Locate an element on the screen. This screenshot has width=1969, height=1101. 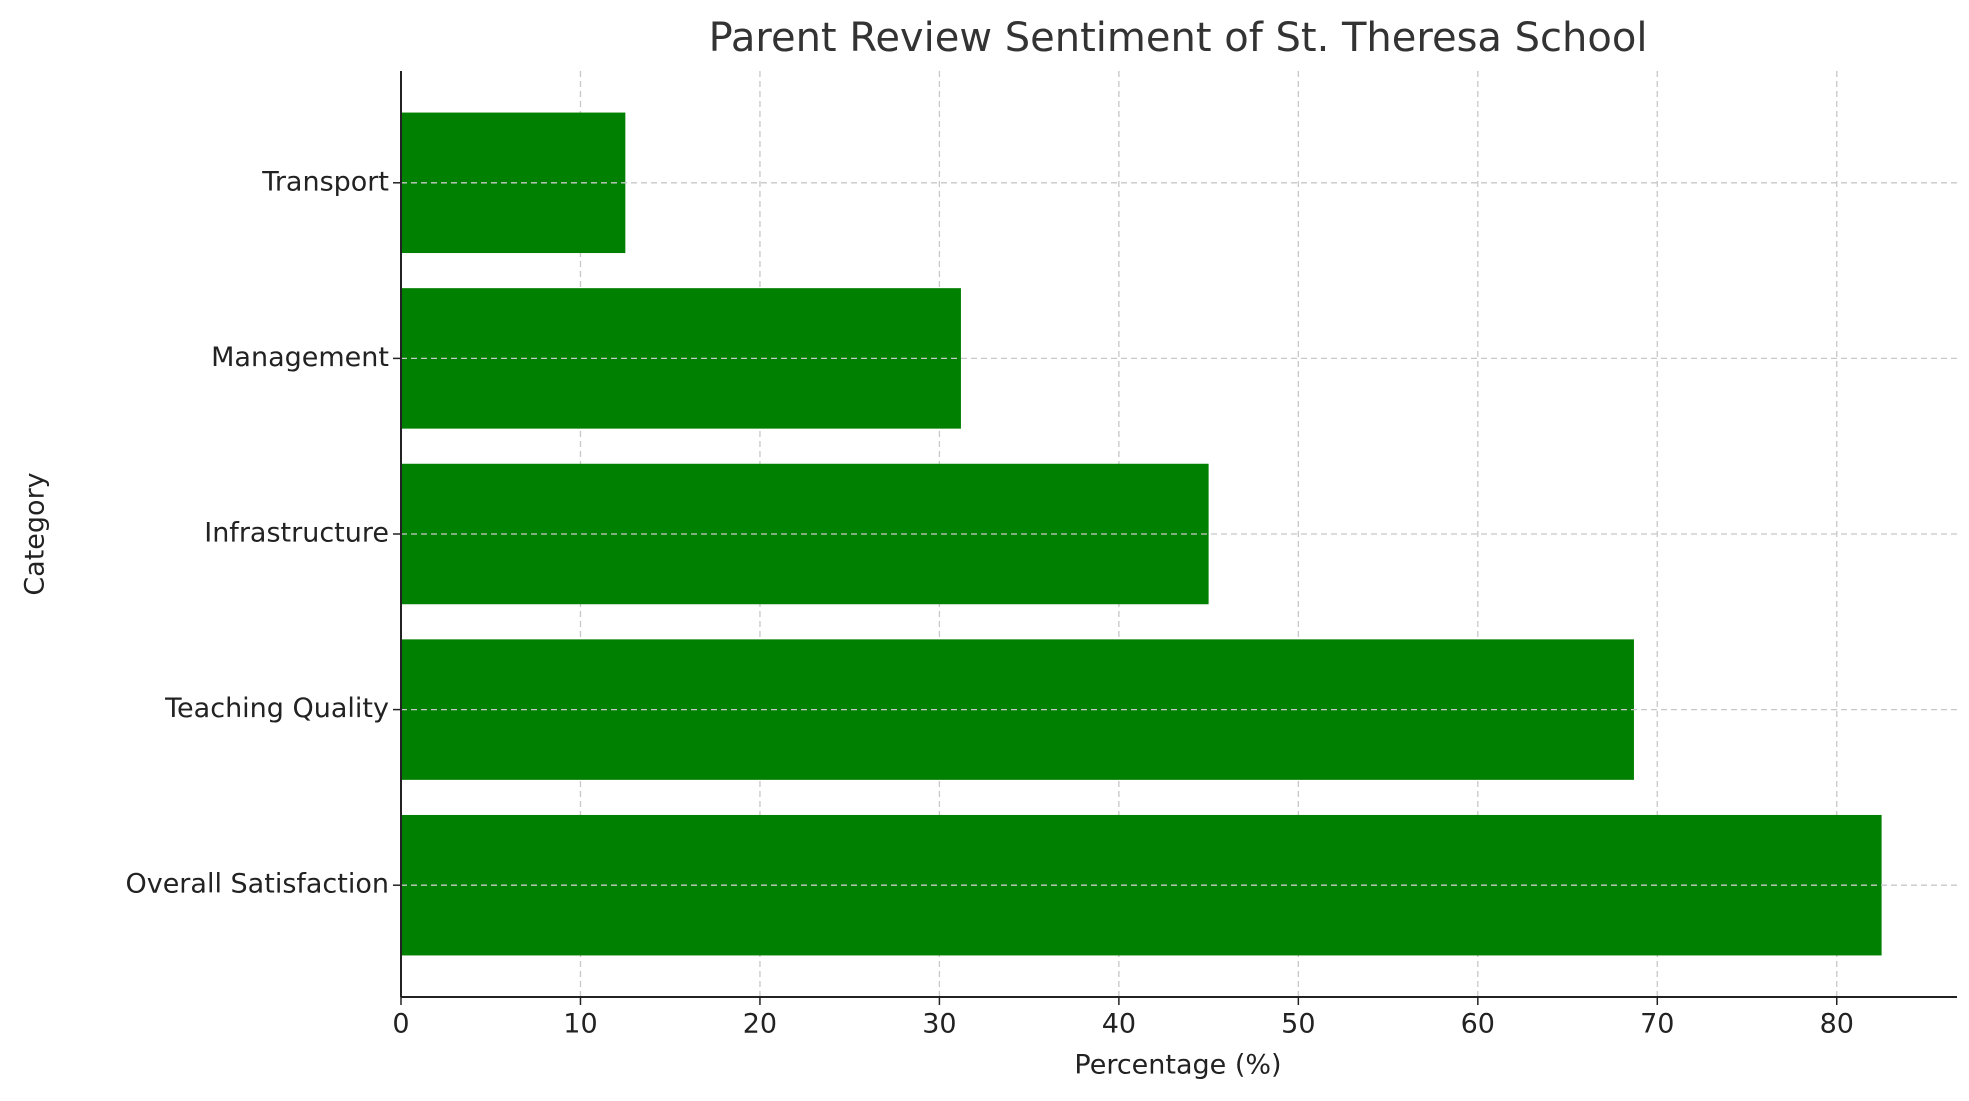
x-tick-label: 50 is located at coordinates (1298, 1024).